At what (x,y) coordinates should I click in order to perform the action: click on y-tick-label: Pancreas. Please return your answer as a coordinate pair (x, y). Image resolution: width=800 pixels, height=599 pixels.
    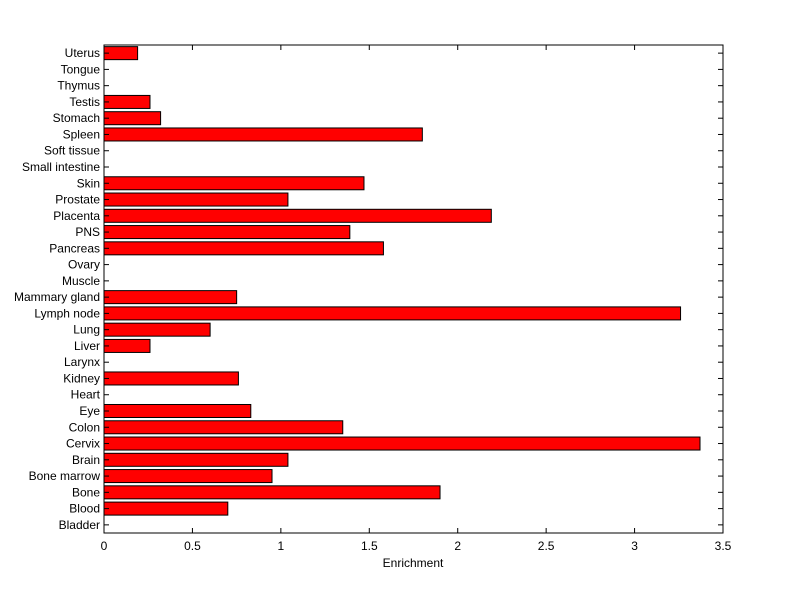
    Looking at the image, I should click on (74, 248).